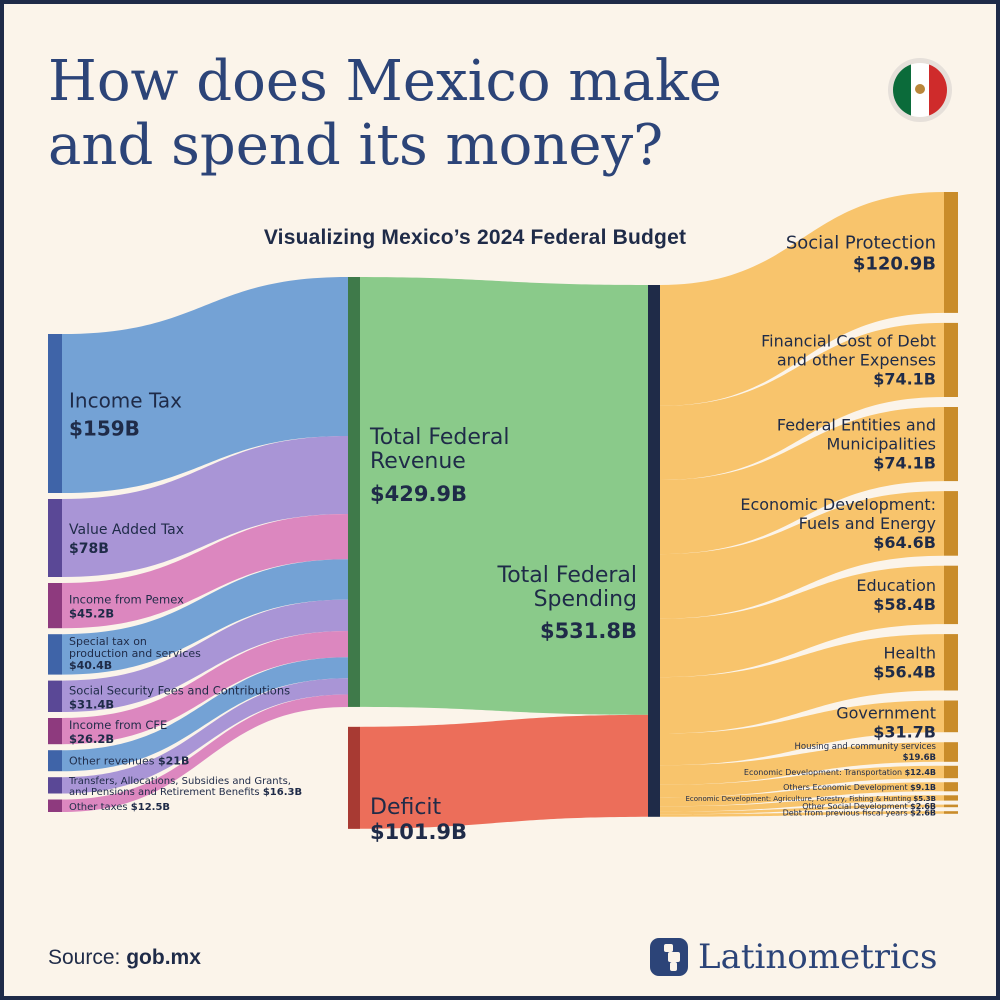  What do you see at coordinates (802, 794) in the screenshot?
I see `flow-others-economic-development` at bounding box center [802, 794].